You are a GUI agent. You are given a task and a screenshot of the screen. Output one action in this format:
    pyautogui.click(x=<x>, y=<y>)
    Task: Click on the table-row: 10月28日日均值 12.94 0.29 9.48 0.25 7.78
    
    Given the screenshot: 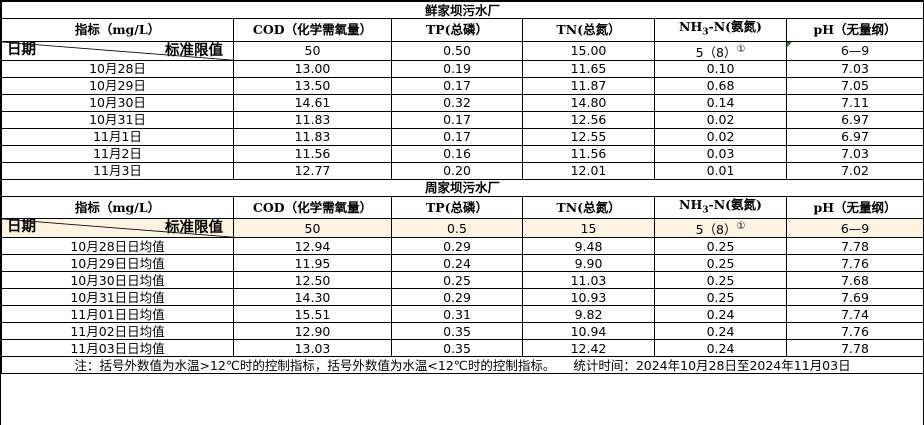 What is the action you would take?
    pyautogui.click(x=462, y=246)
    